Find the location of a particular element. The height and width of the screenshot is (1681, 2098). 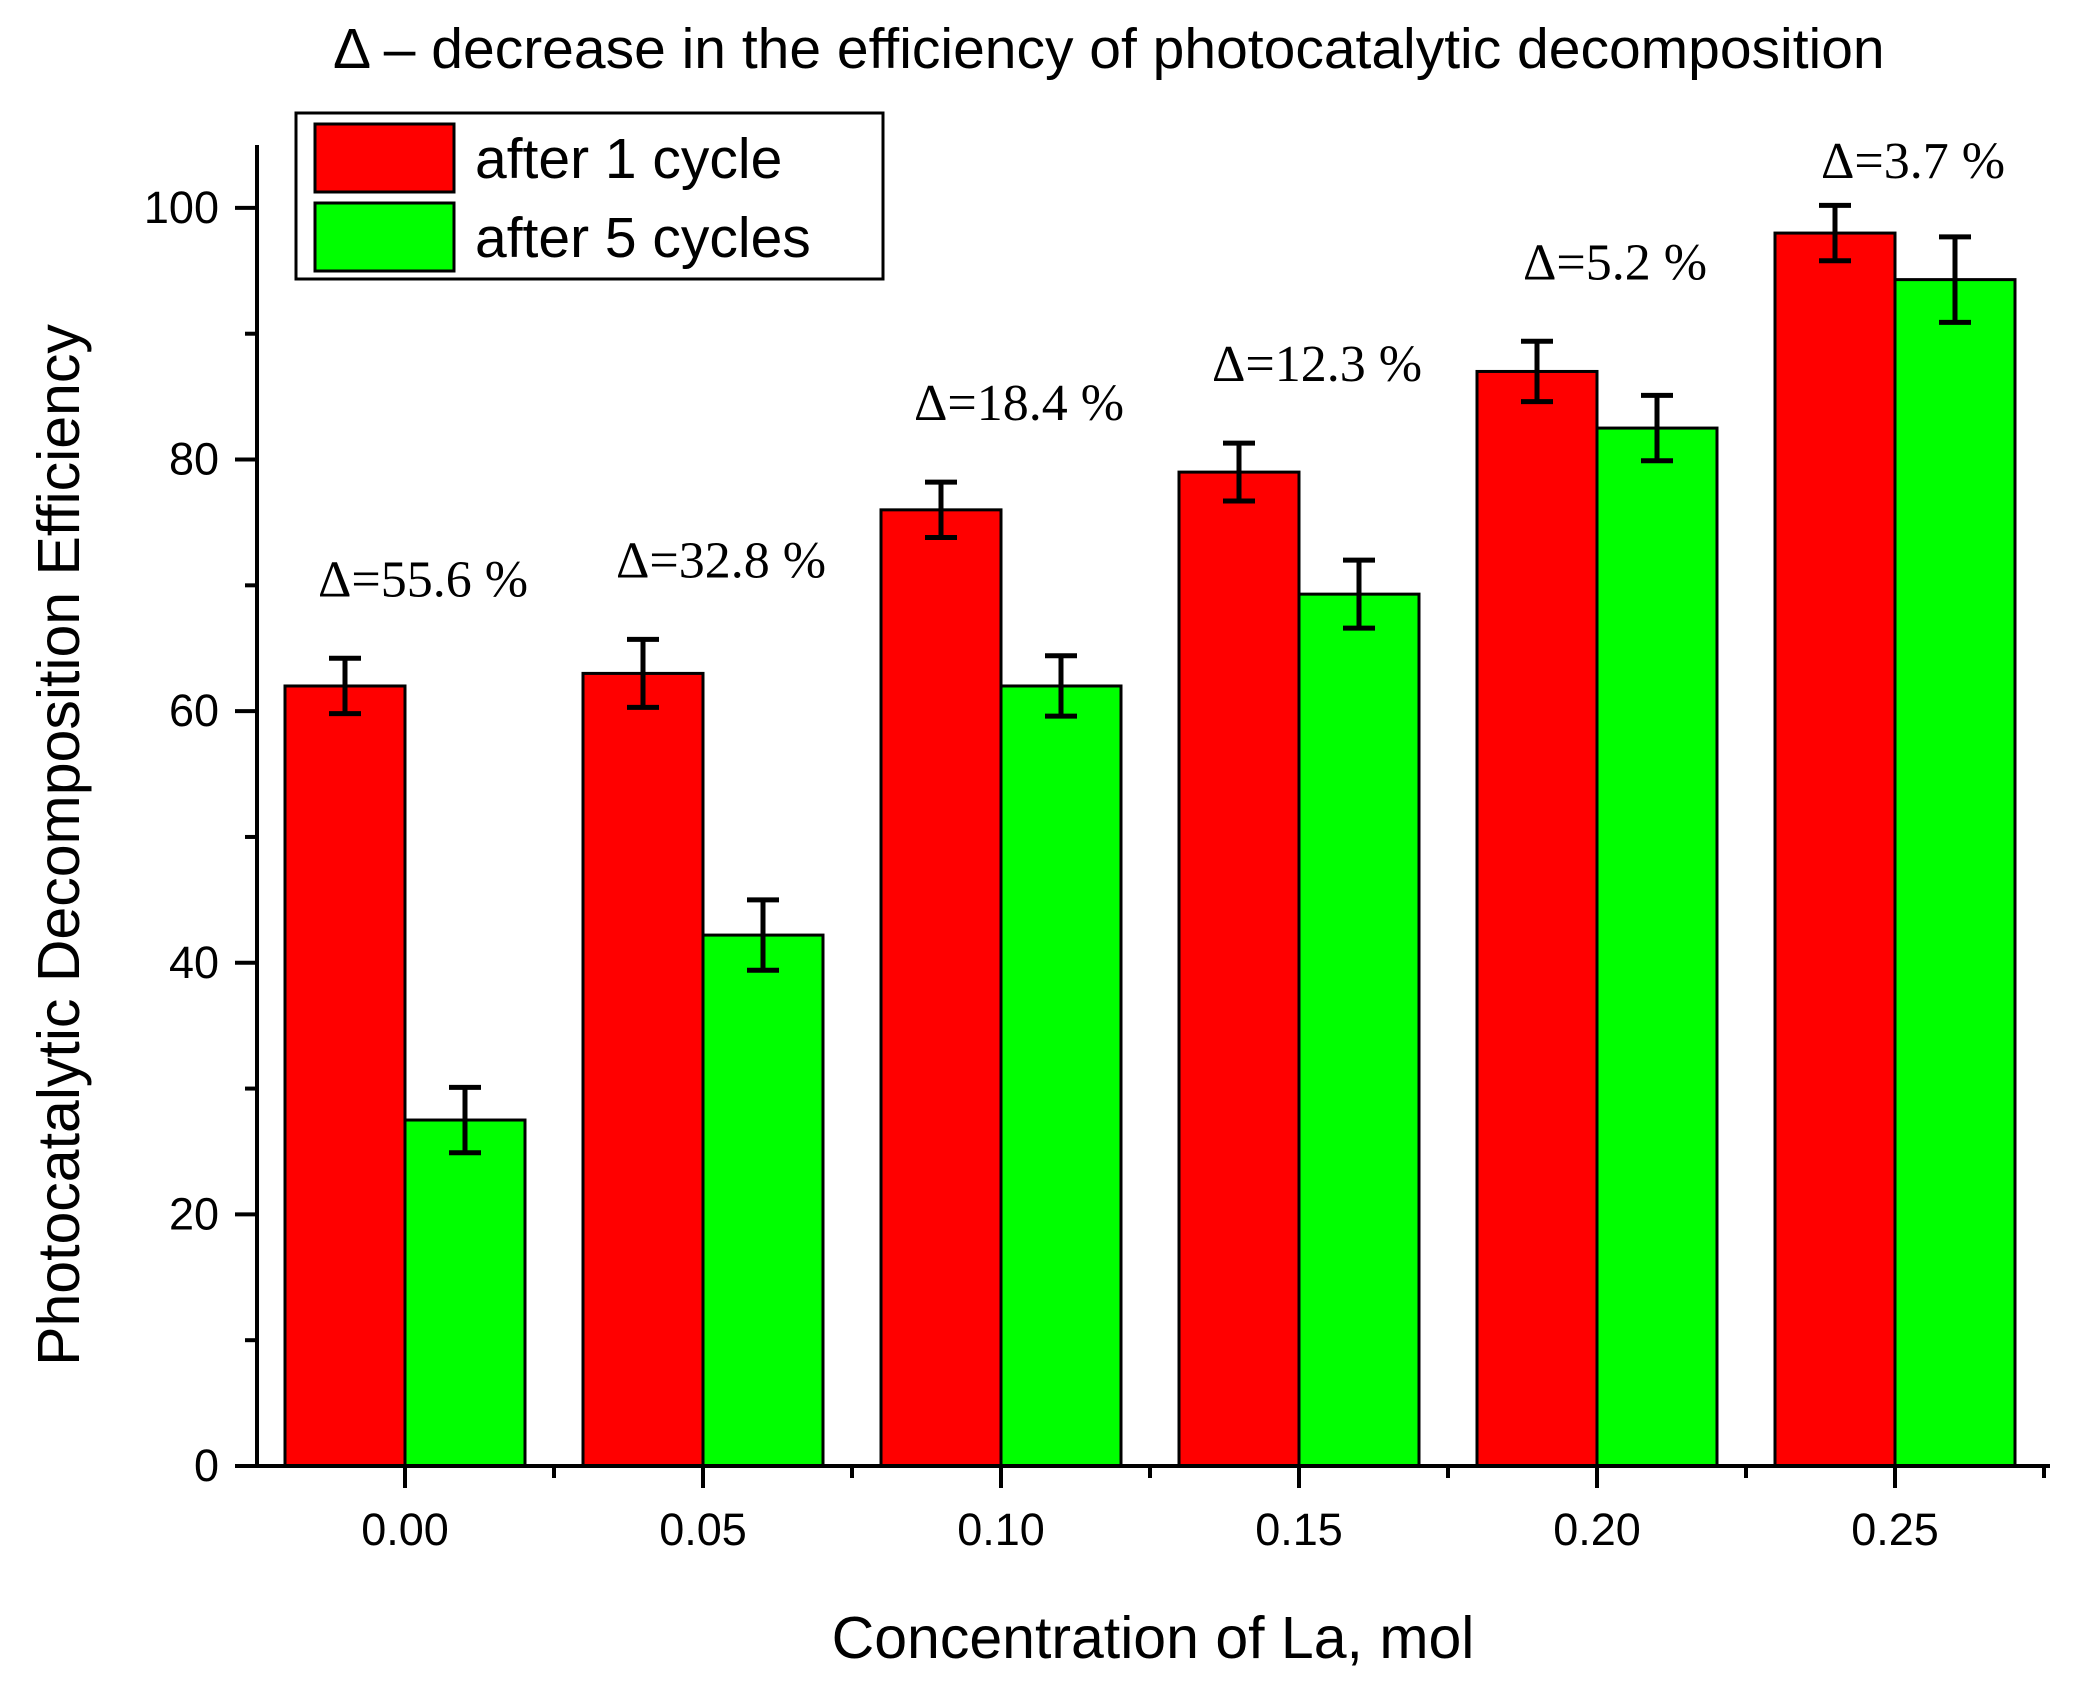

bar-series-1-0.15 is located at coordinates (1239, 969).